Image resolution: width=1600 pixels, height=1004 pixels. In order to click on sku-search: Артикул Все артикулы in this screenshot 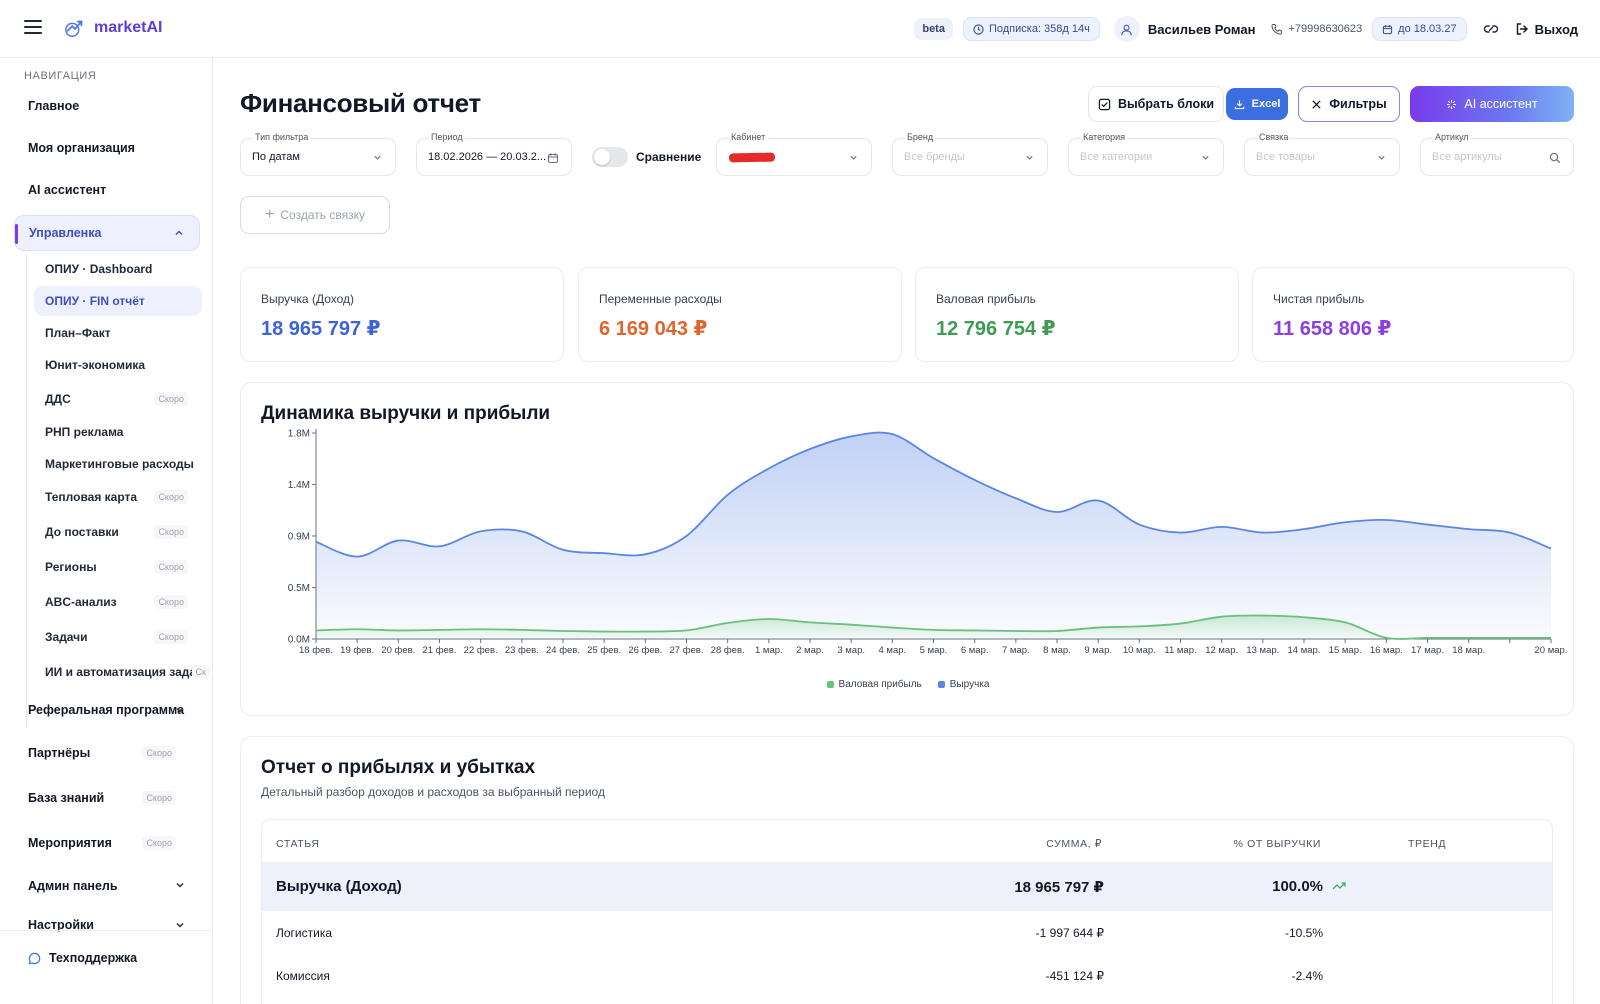, I will do `click(1497, 154)`.